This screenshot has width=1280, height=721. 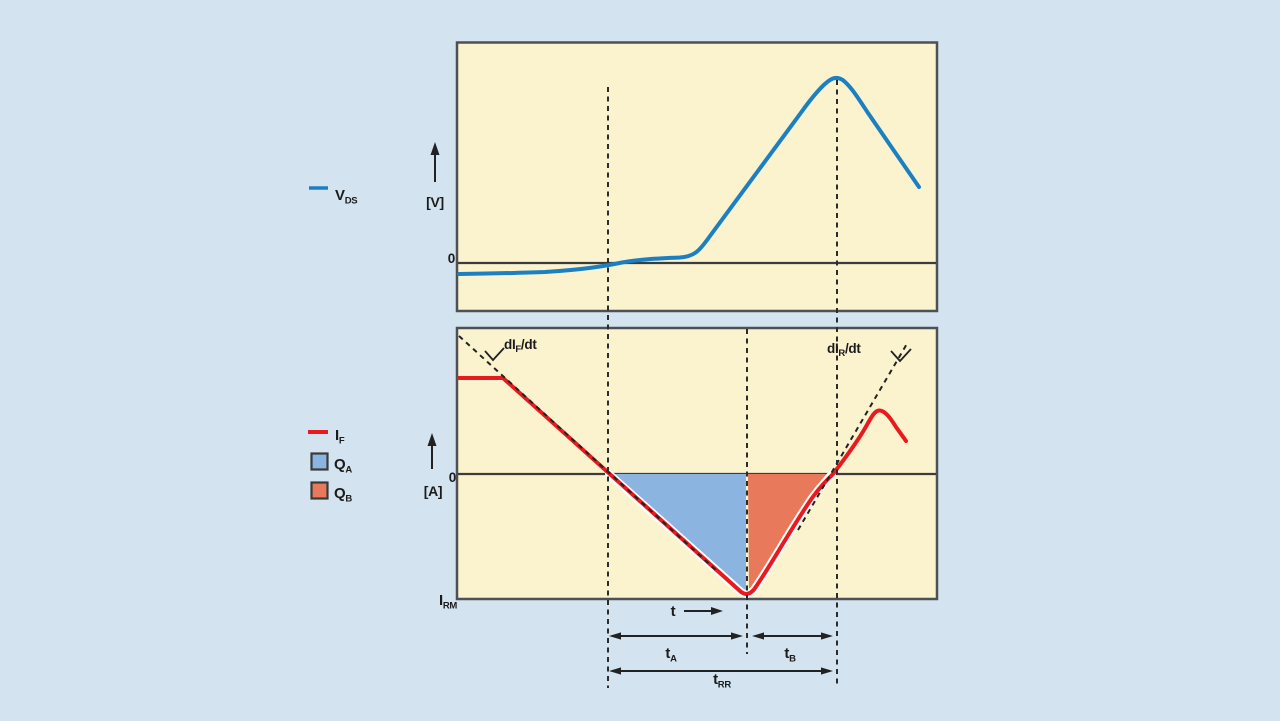 What do you see at coordinates (340, 437) in the screenshot?
I see `if-legend-label: IF` at bounding box center [340, 437].